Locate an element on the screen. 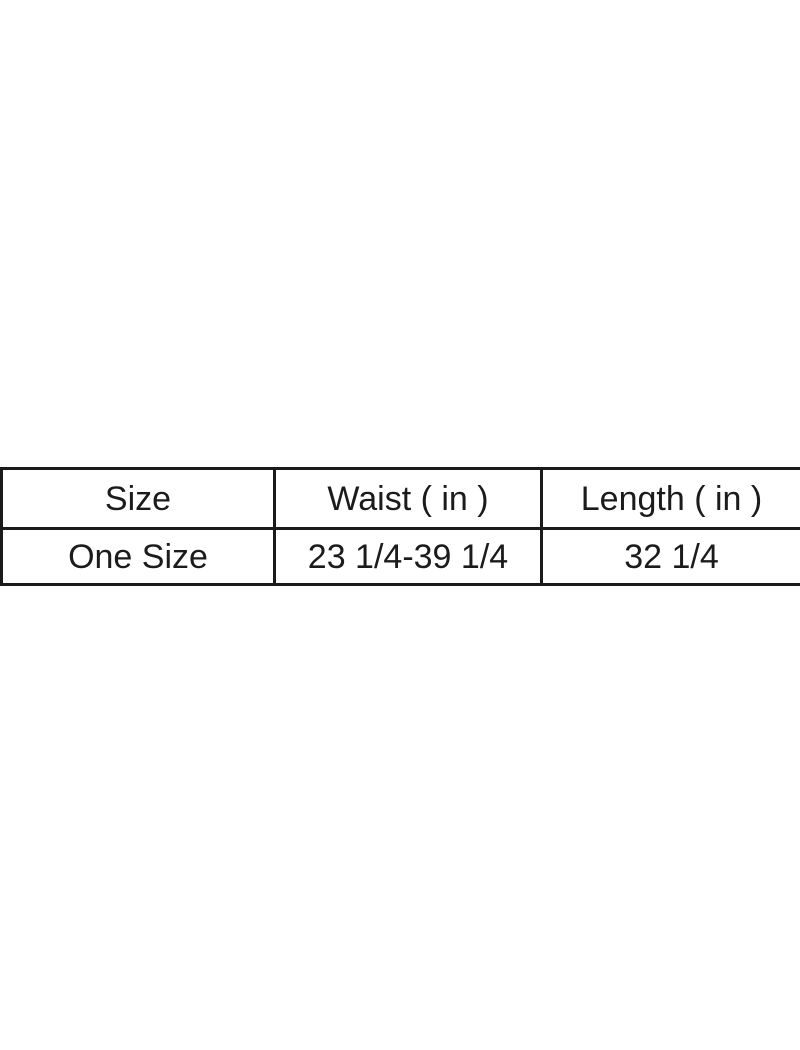 This screenshot has height=1050, width=800. cell-size-value: One Size is located at coordinates (138, 556).